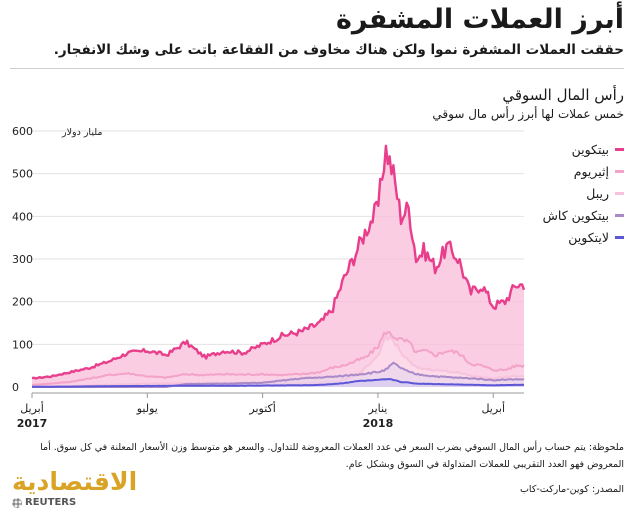 The height and width of the screenshot is (512, 634). What do you see at coordinates (571, 489) in the screenshot?
I see `source-line: المصدر: كوين-ماركت-كاب` at bounding box center [571, 489].